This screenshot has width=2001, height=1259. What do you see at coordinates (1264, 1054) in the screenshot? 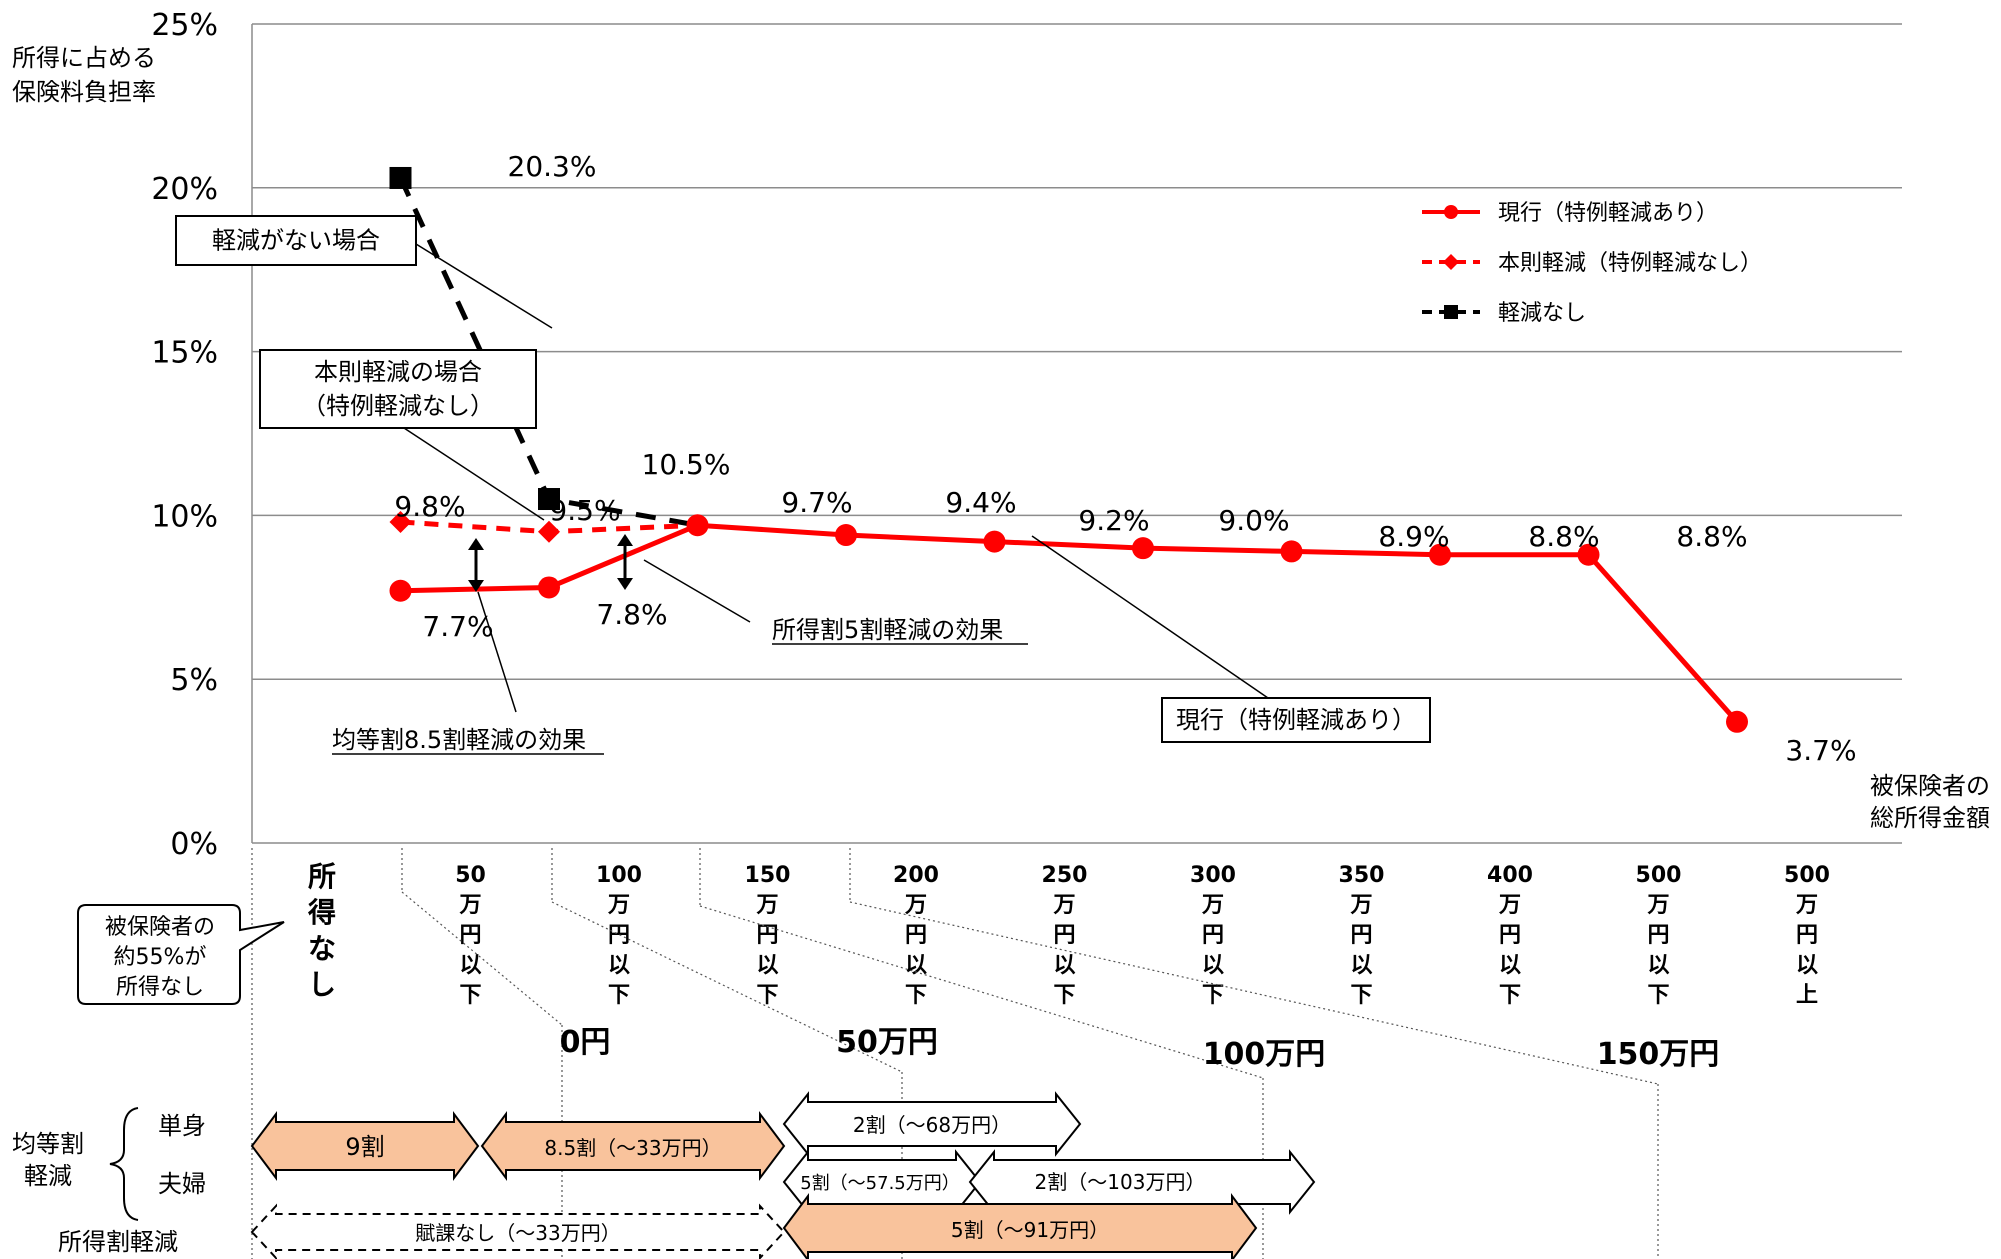
I see `income-zone-label: 100万円` at bounding box center [1264, 1054].